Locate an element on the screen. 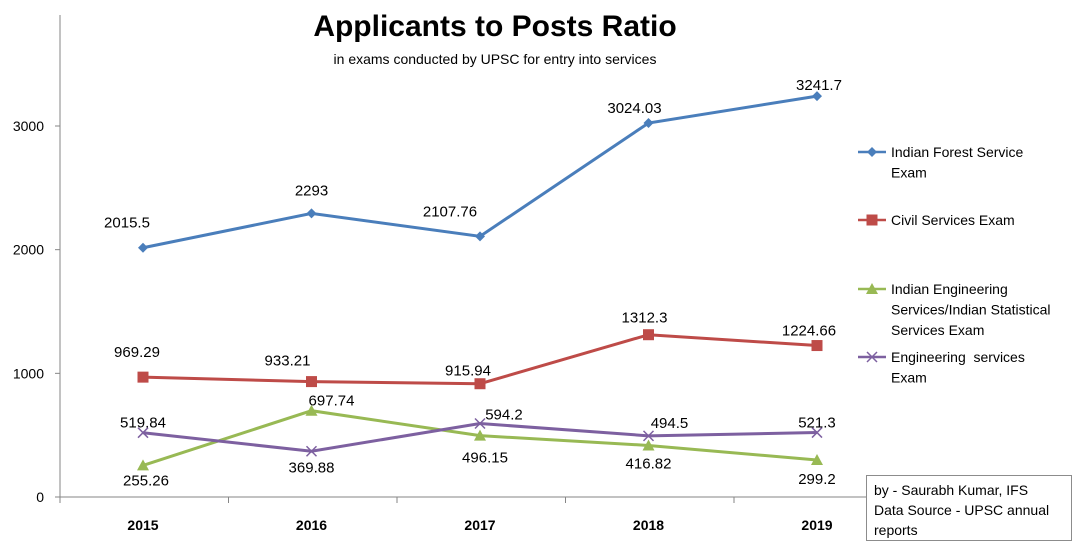  data-label: 2107.76 is located at coordinates (450, 211).